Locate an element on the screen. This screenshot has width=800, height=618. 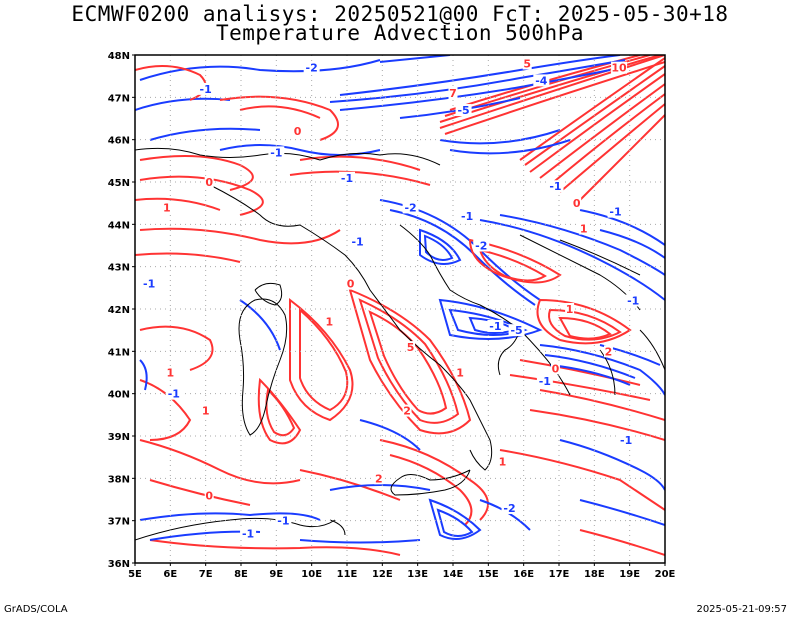
lat-tick-label: 42N is located at coordinates (119, 310).